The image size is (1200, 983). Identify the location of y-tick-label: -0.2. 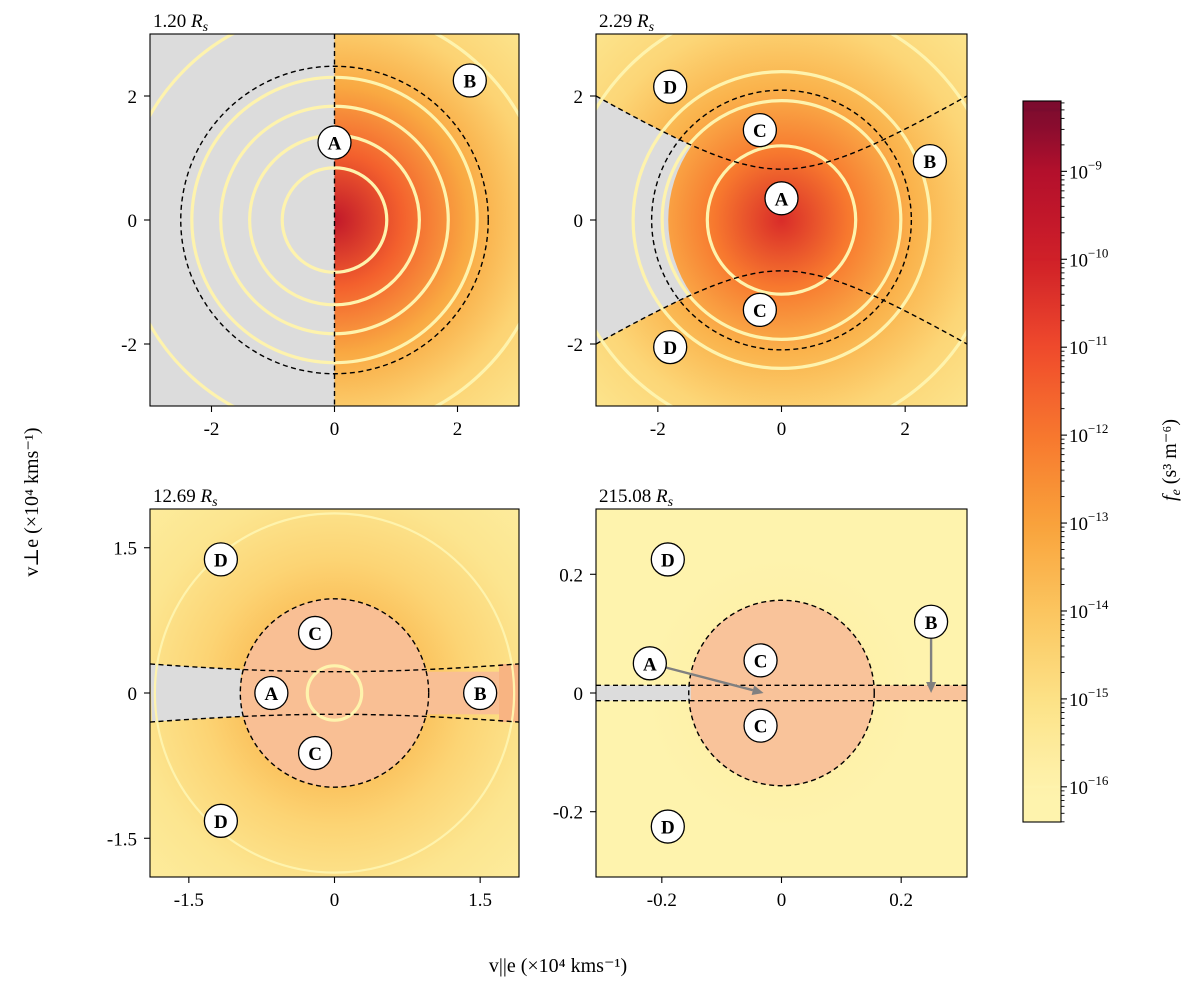
(568, 813).